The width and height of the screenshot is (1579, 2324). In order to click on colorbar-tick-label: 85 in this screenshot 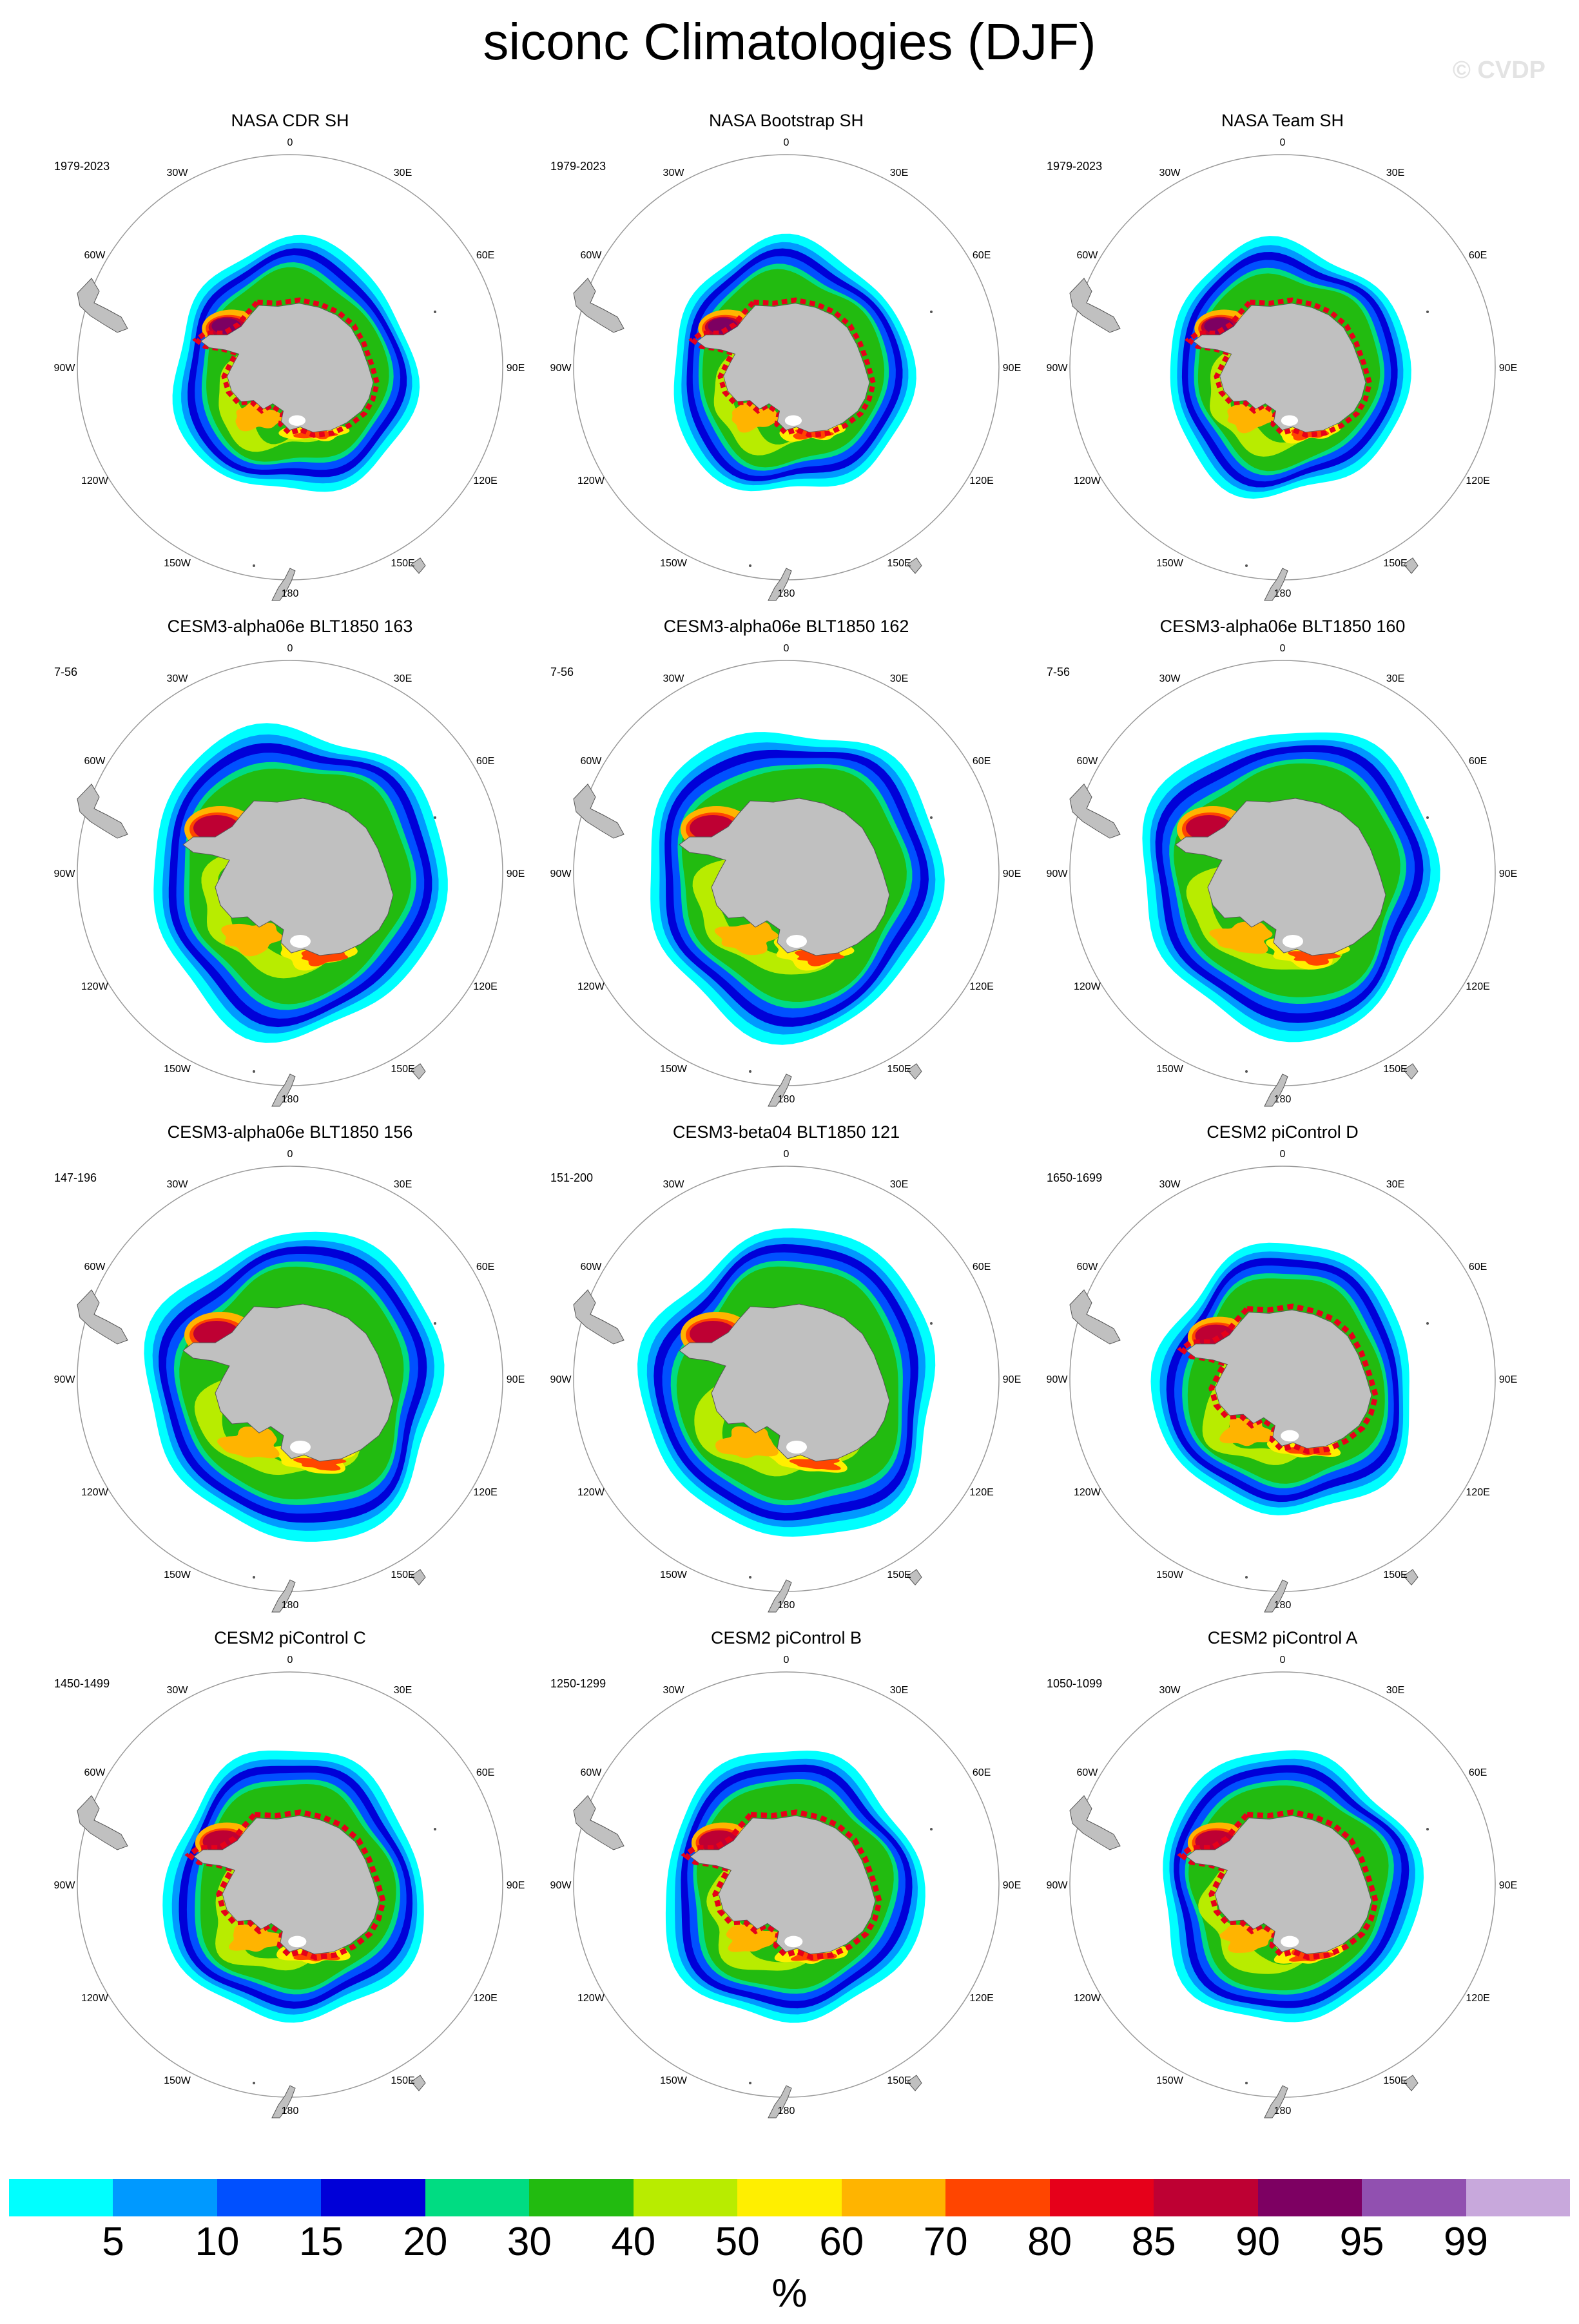, I will do `click(1153, 2242)`.